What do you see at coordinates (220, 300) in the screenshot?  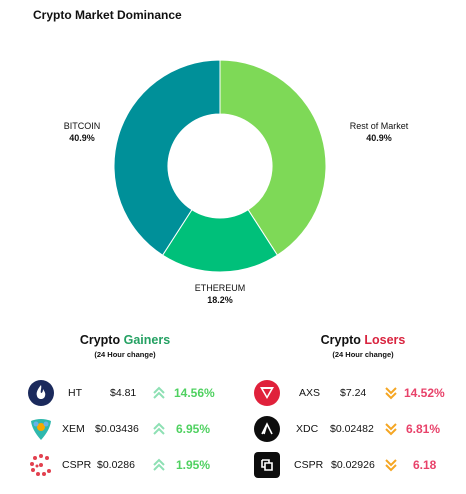 I see `slice-value-ethereum: 18.2%` at bounding box center [220, 300].